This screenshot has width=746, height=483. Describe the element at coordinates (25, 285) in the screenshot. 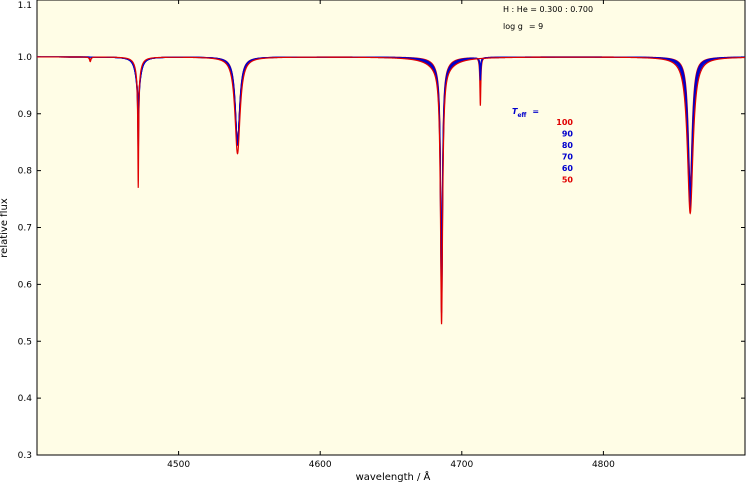

I see `y-tick-label: 0.6` at that location.